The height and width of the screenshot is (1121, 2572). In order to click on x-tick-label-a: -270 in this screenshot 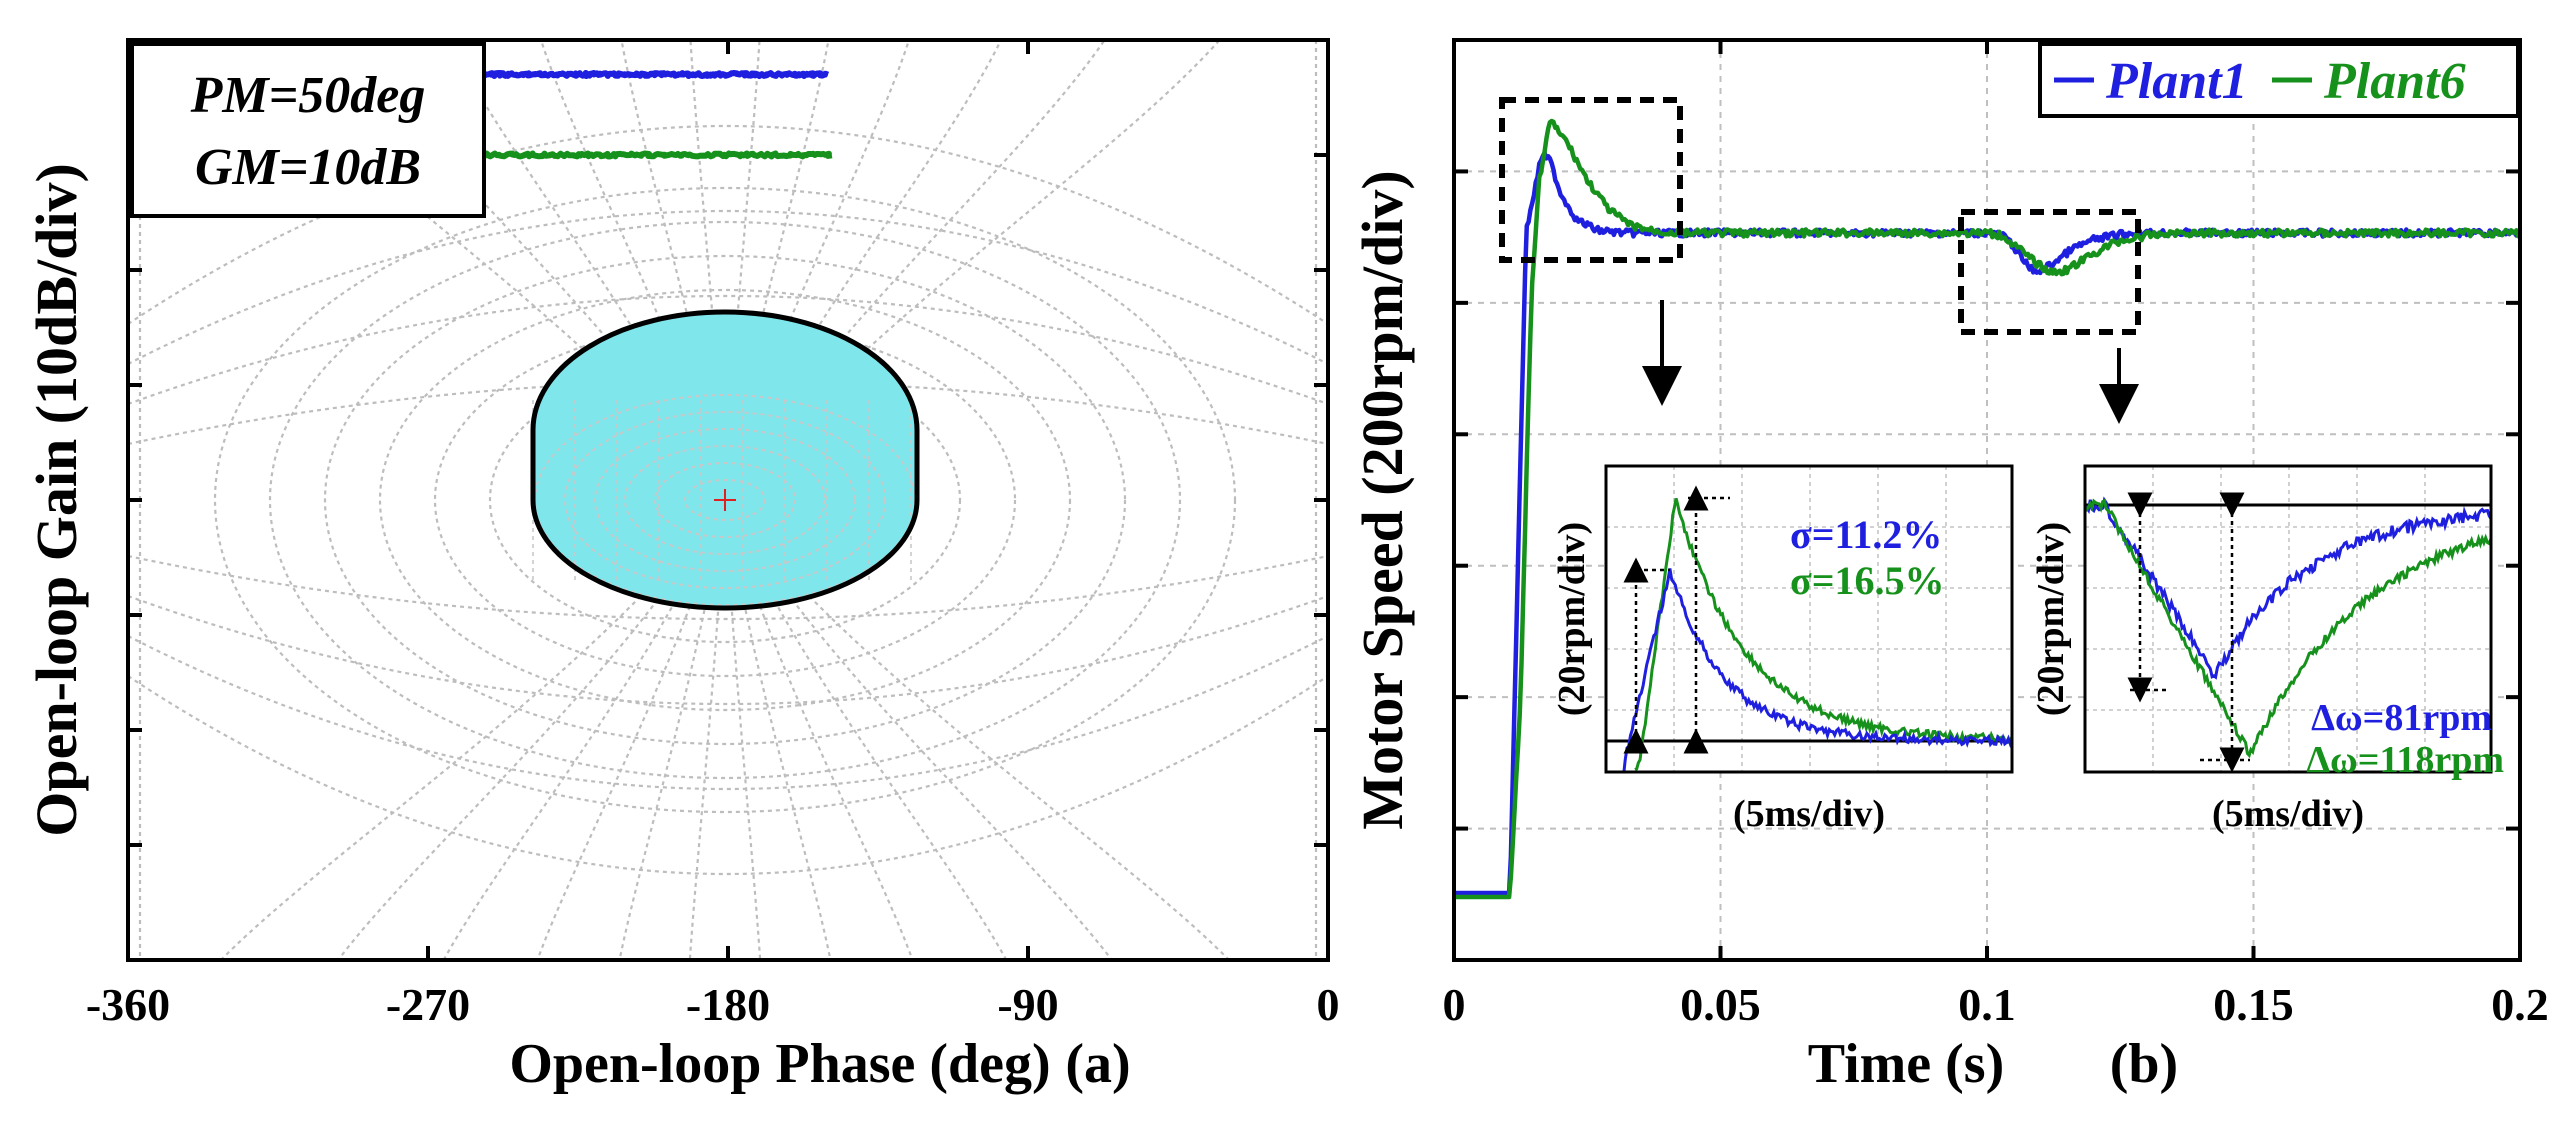, I will do `click(428, 1004)`.